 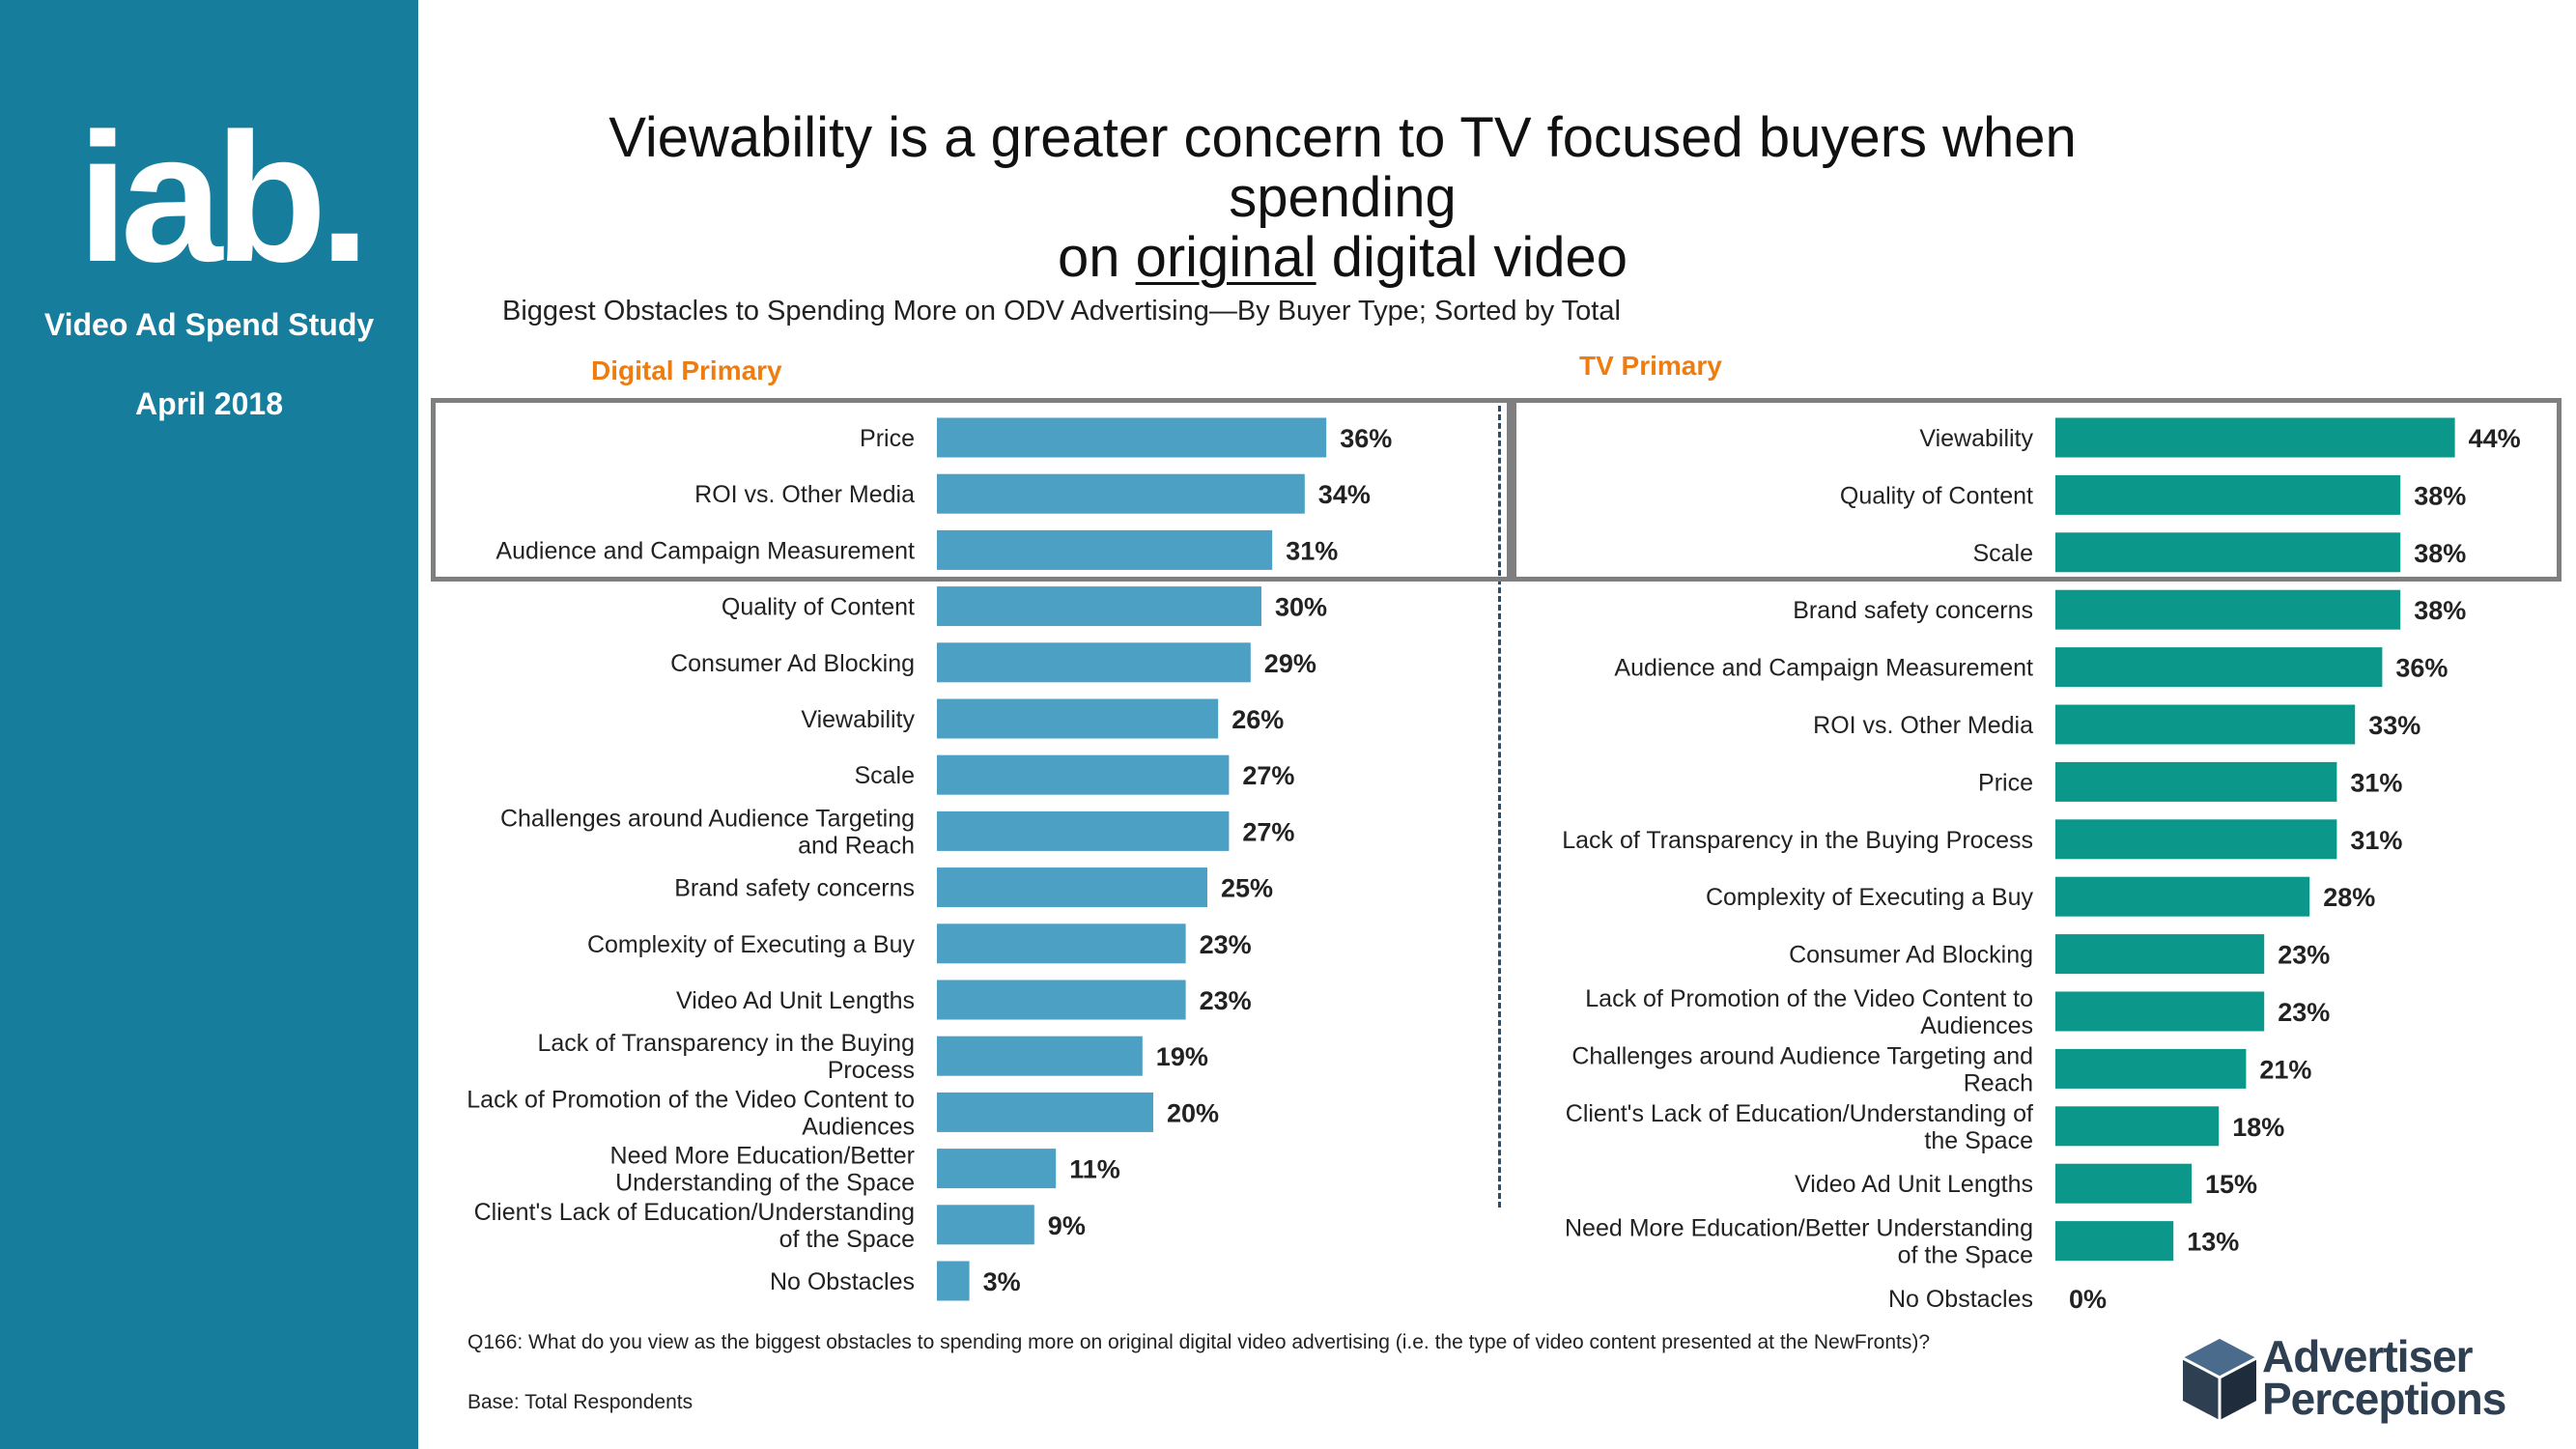 What do you see at coordinates (1094, 1169) in the screenshot?
I see `digital-value-label: 11%` at bounding box center [1094, 1169].